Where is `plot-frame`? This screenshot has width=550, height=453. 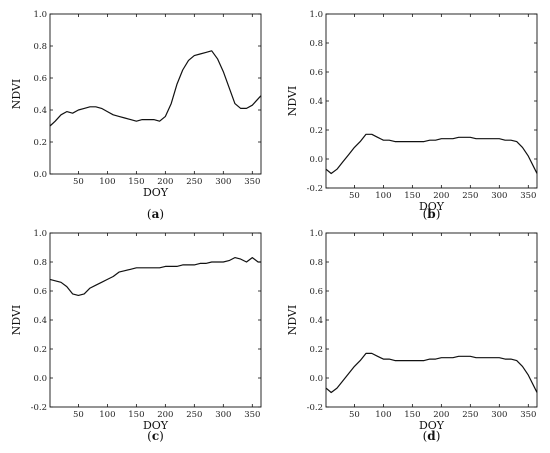
plot-frame is located at coordinates (155, 94).